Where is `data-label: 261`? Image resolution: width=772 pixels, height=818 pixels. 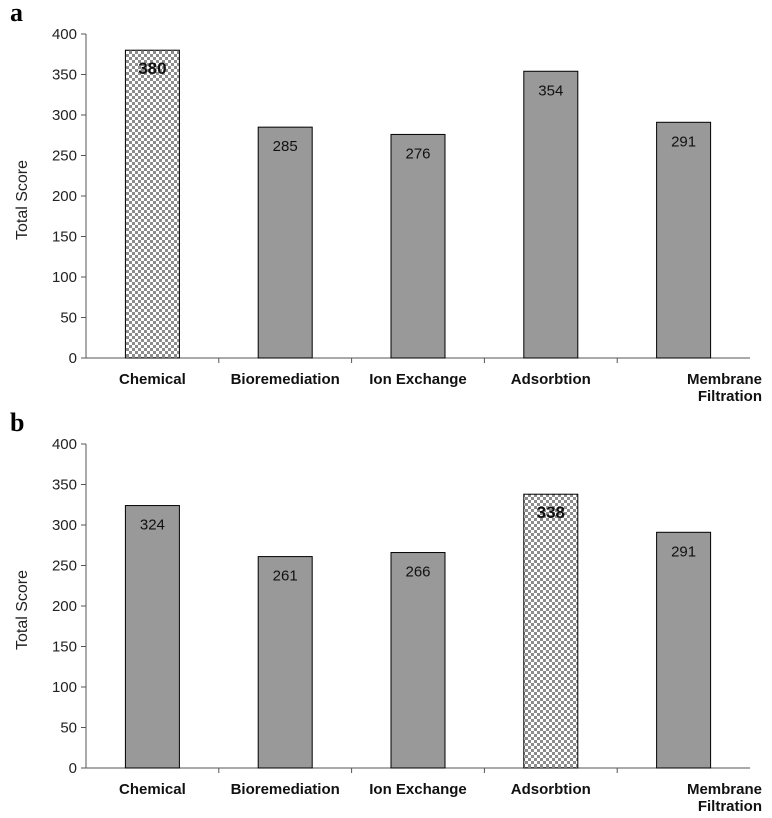
data-label: 261 is located at coordinates (285, 576).